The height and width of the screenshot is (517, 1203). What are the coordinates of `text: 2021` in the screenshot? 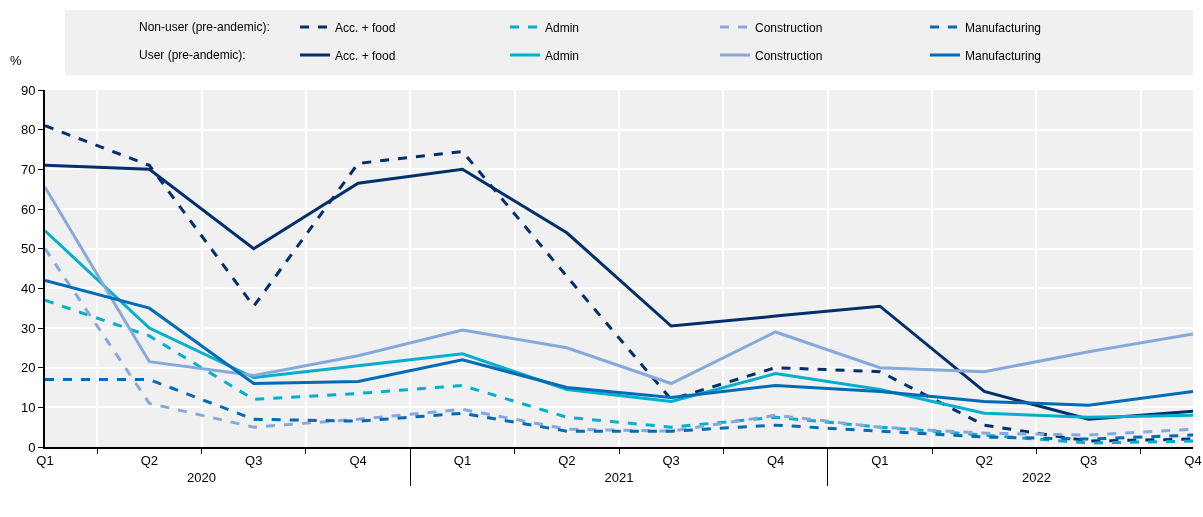 It's located at (619, 477).